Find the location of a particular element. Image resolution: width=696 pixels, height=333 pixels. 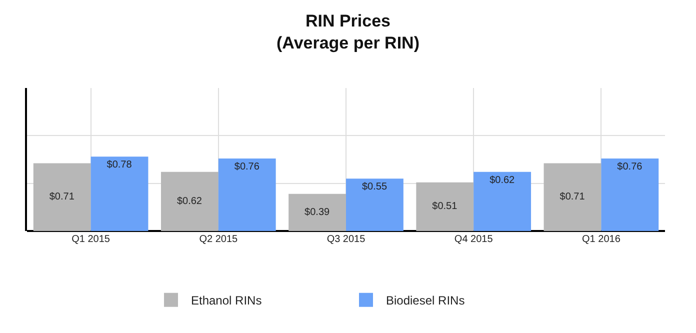

chart-title: RIN Prices is located at coordinates (348, 21).